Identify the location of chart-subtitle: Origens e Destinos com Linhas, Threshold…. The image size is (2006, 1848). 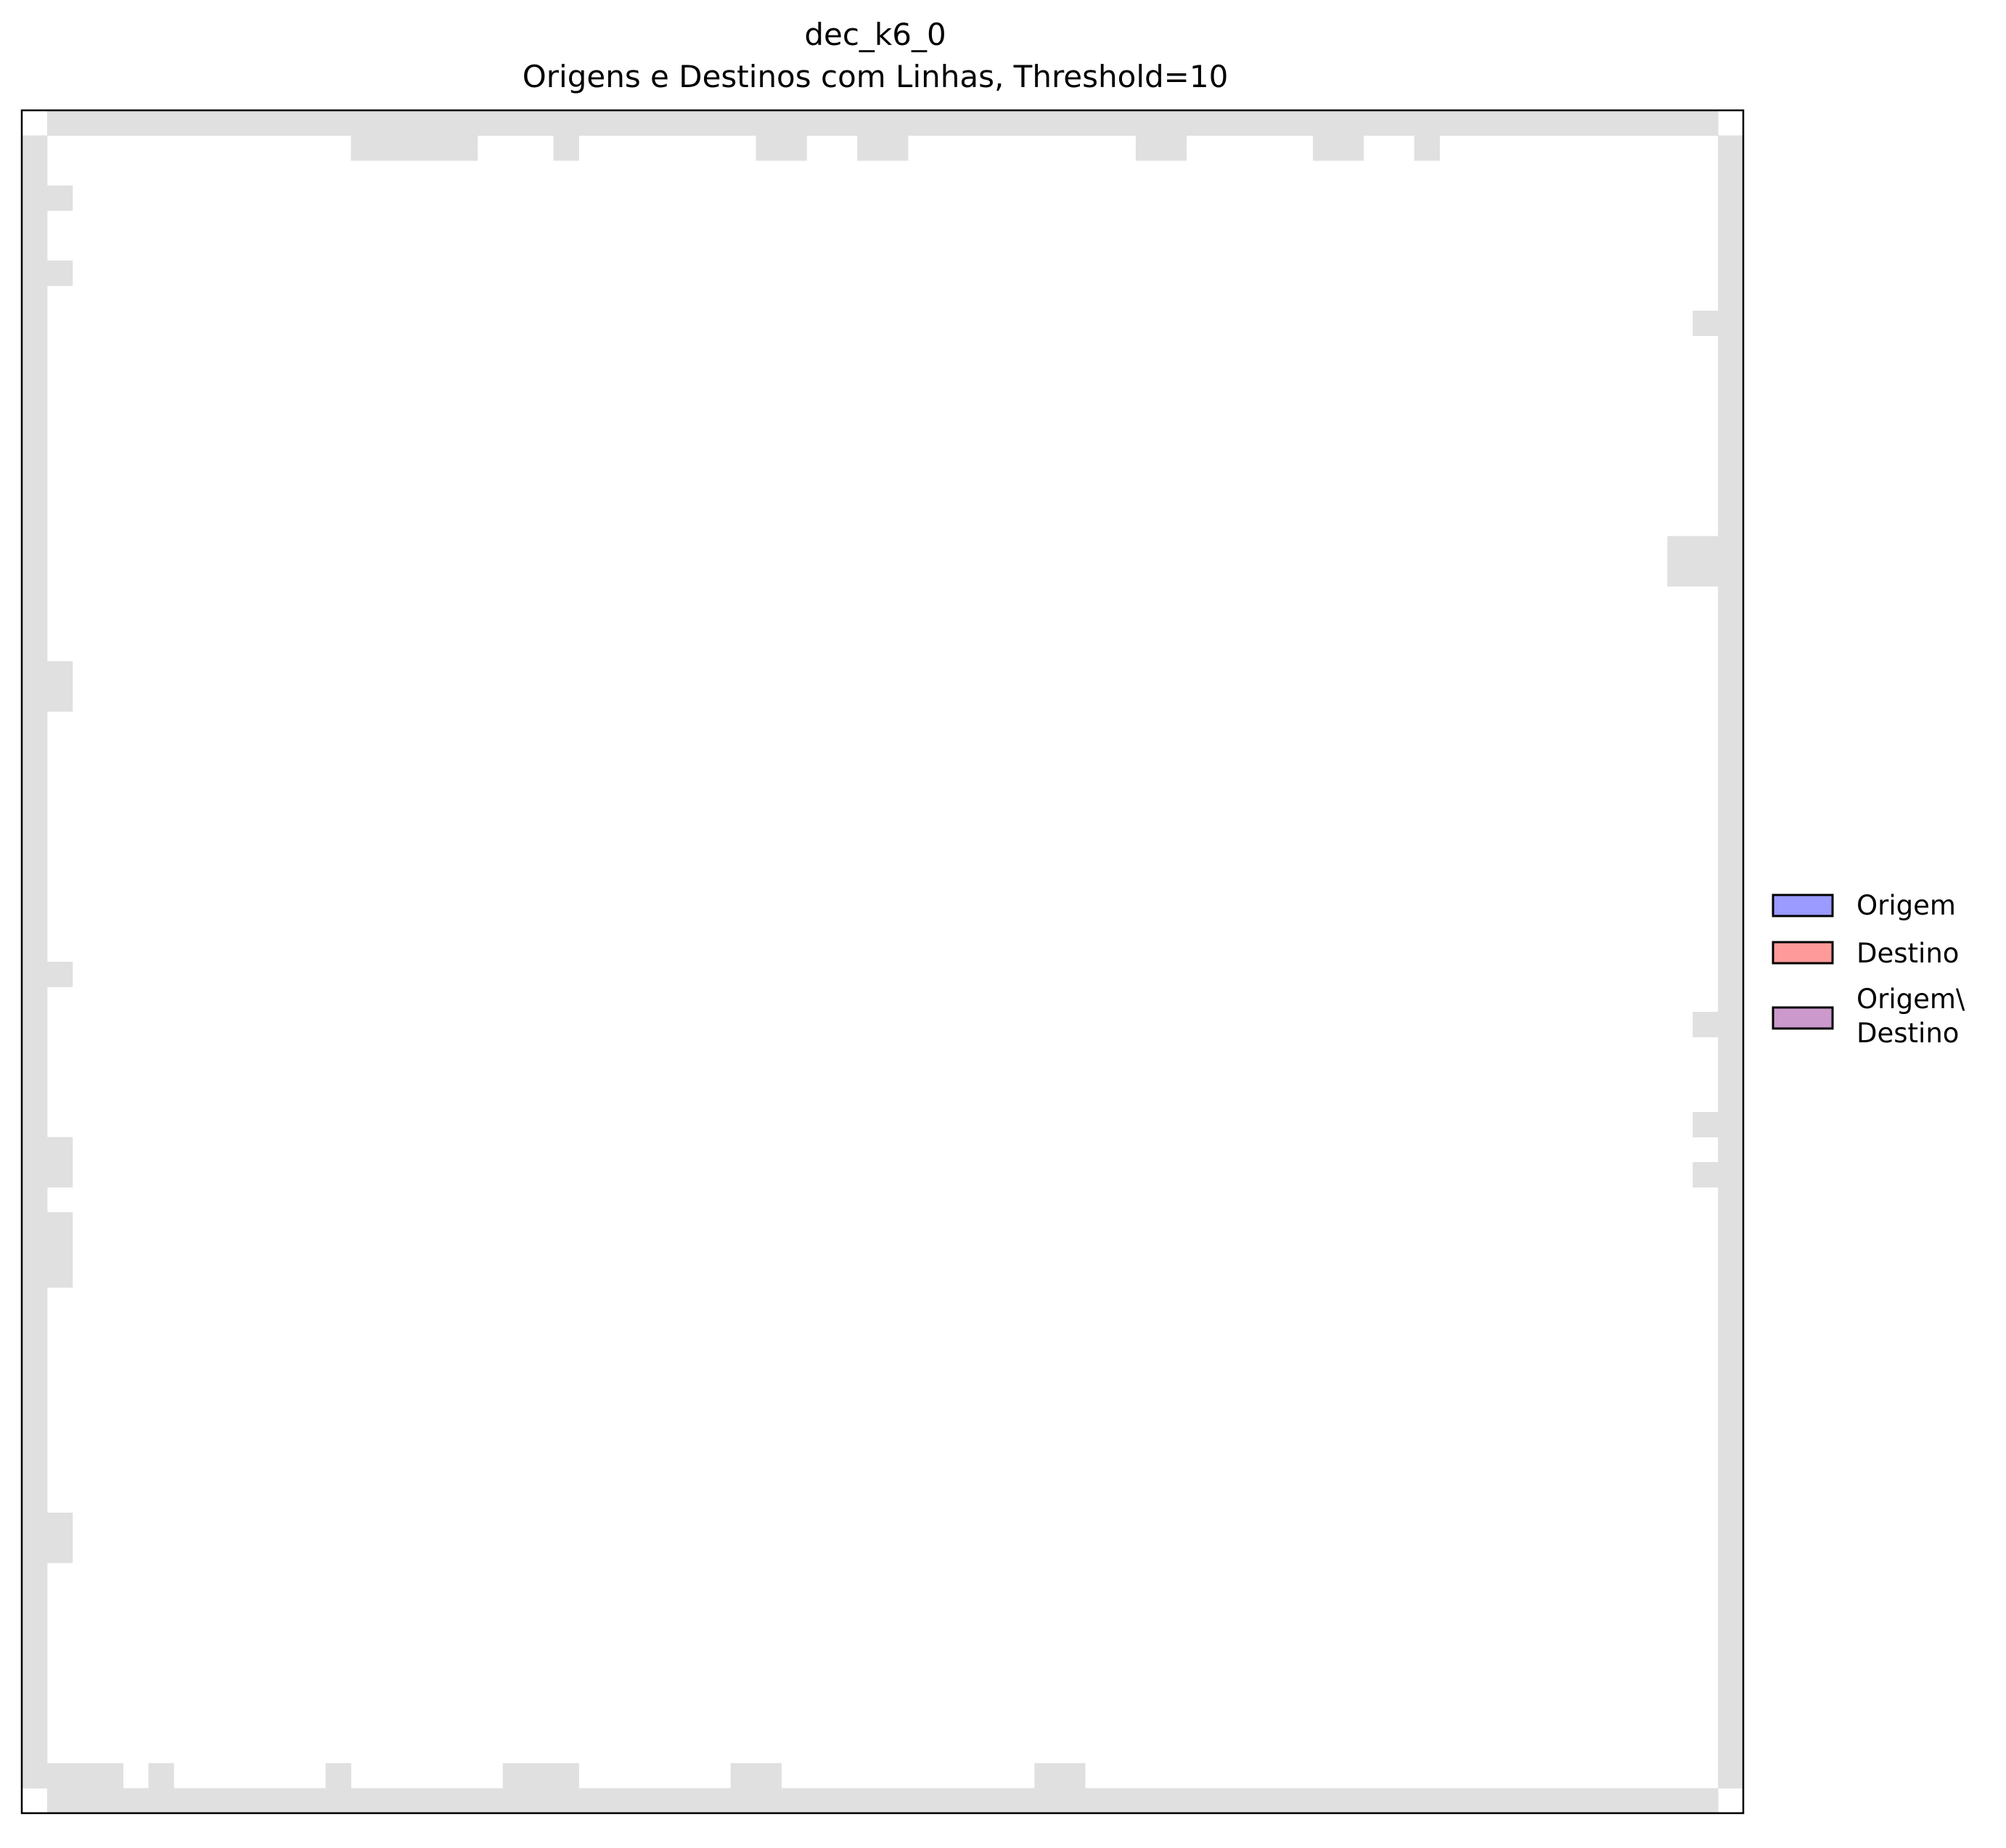
(876, 76).